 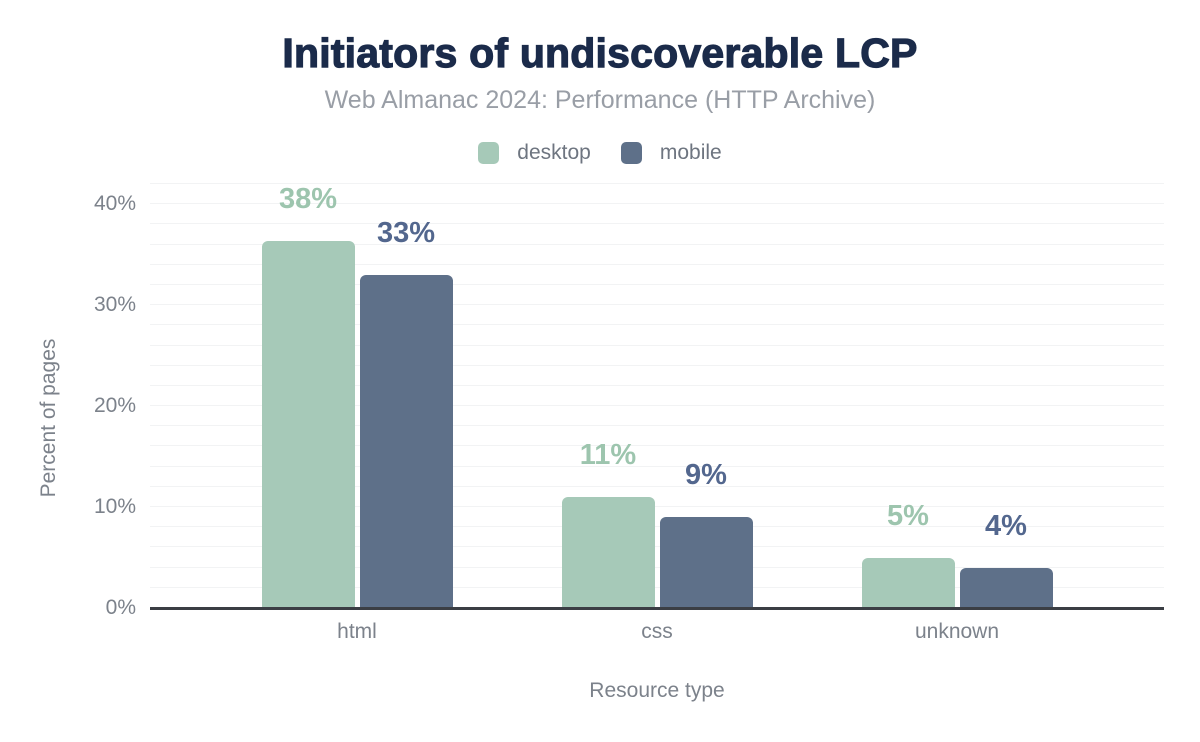 I want to click on legend-item-desktop: desktop, so click(x=534, y=153).